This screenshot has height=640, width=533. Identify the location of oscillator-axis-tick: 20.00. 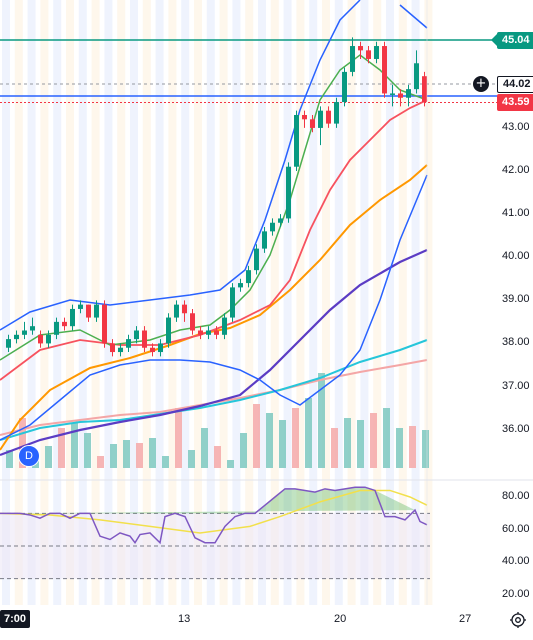
(516, 594).